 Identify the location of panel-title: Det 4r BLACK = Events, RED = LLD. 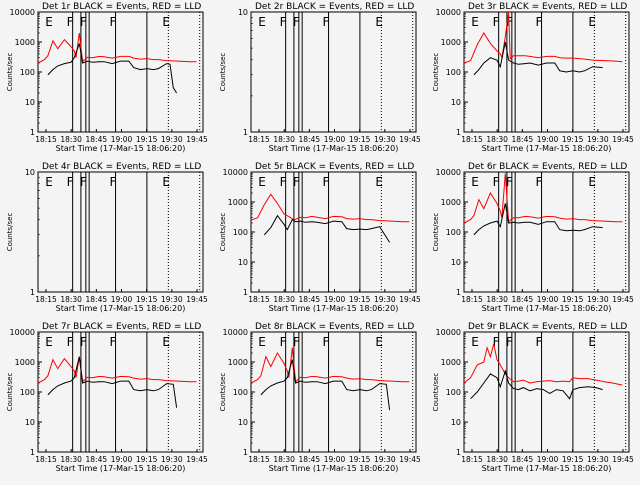
(121, 167).